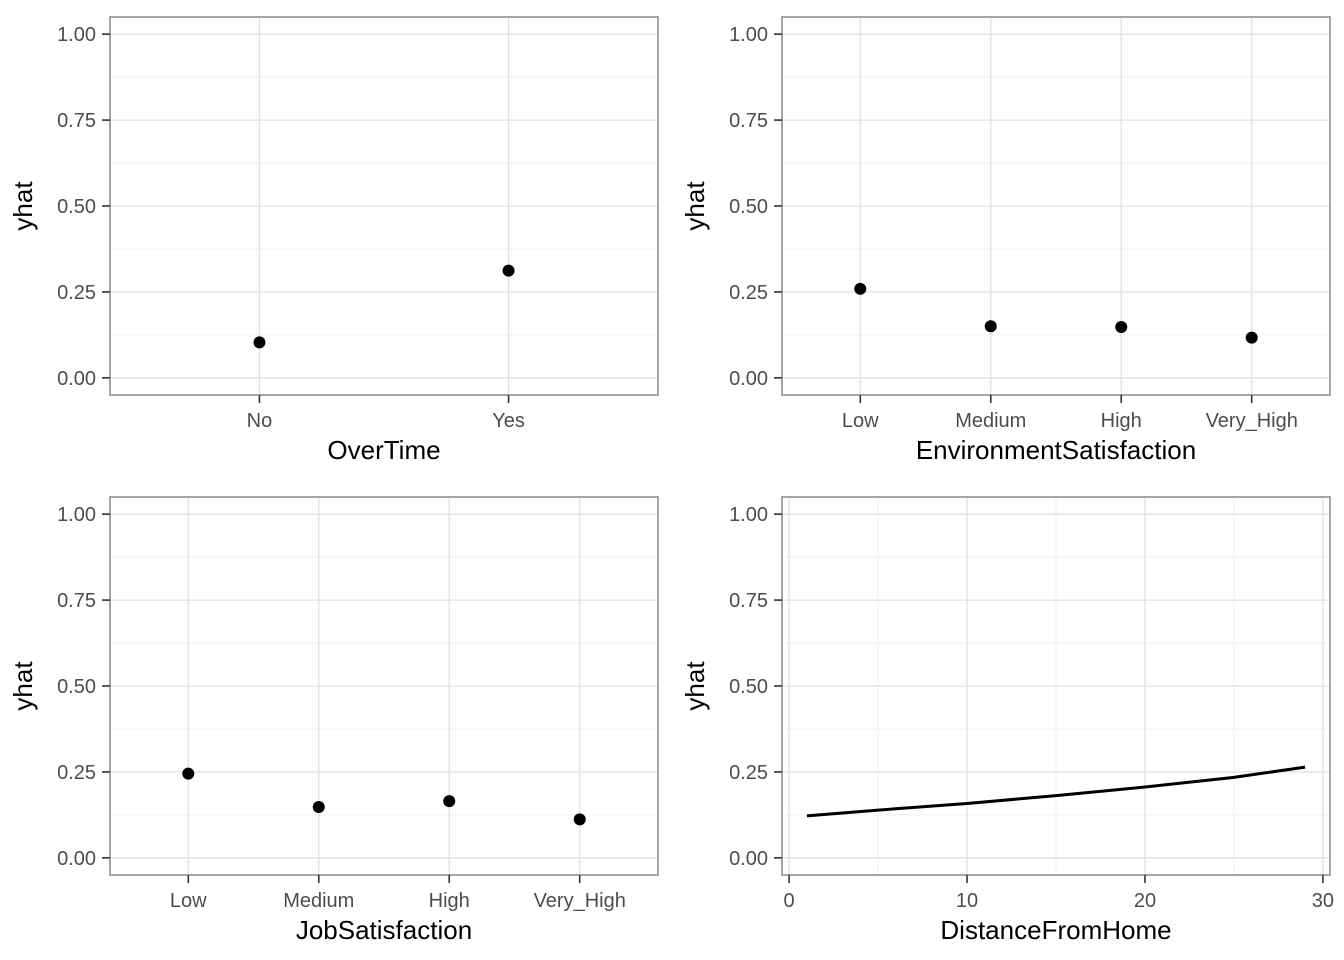  What do you see at coordinates (1056, 791) in the screenshot?
I see `data-line` at bounding box center [1056, 791].